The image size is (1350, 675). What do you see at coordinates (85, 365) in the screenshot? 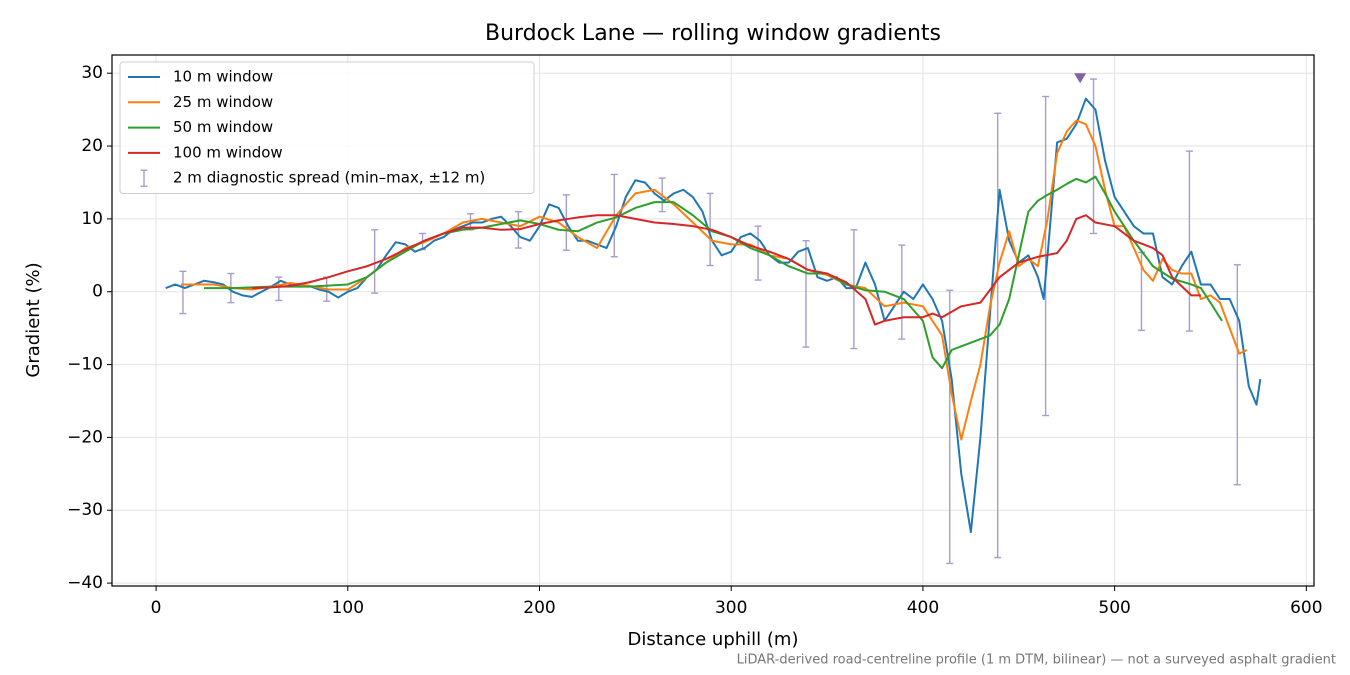
I see `y-tick-label: −10` at bounding box center [85, 365].